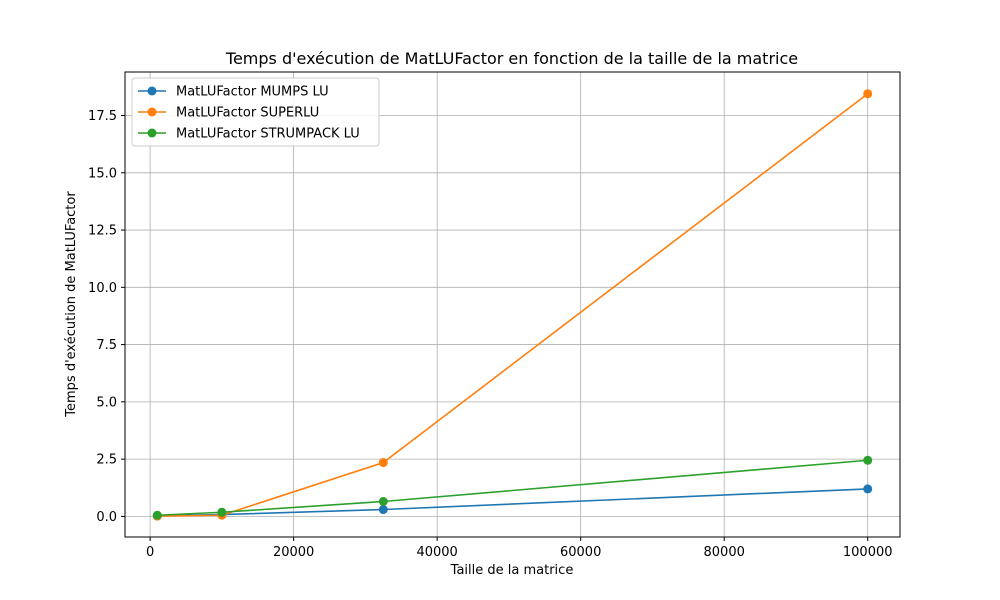 This screenshot has width=1000, height=600. What do you see at coordinates (868, 552) in the screenshot?
I see `x-tick-label: 100000` at bounding box center [868, 552].